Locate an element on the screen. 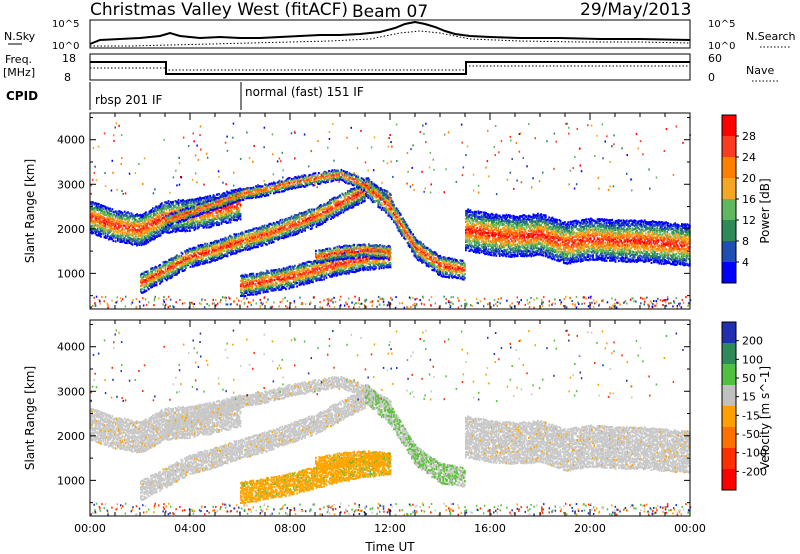 Image resolution: width=800 pixels, height=554 pixels. freq-trace is located at coordinates (390, 68).